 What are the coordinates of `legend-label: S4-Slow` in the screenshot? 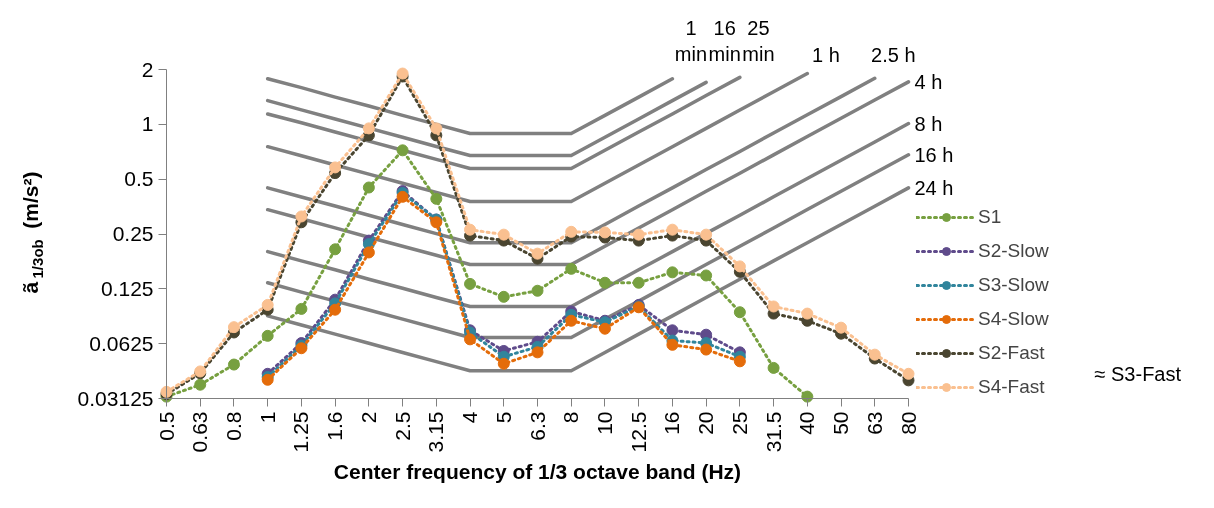 It's located at (1013, 319).